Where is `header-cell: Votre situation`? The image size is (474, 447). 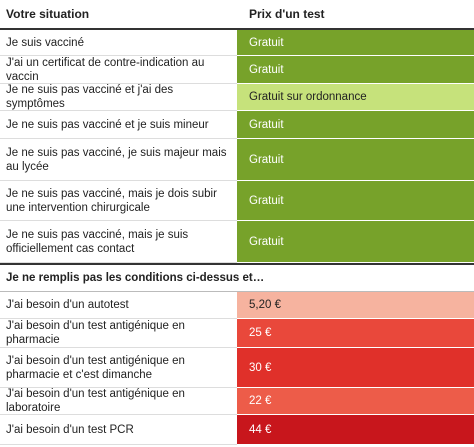
header-cell: Votre situation is located at coordinates (48, 14).